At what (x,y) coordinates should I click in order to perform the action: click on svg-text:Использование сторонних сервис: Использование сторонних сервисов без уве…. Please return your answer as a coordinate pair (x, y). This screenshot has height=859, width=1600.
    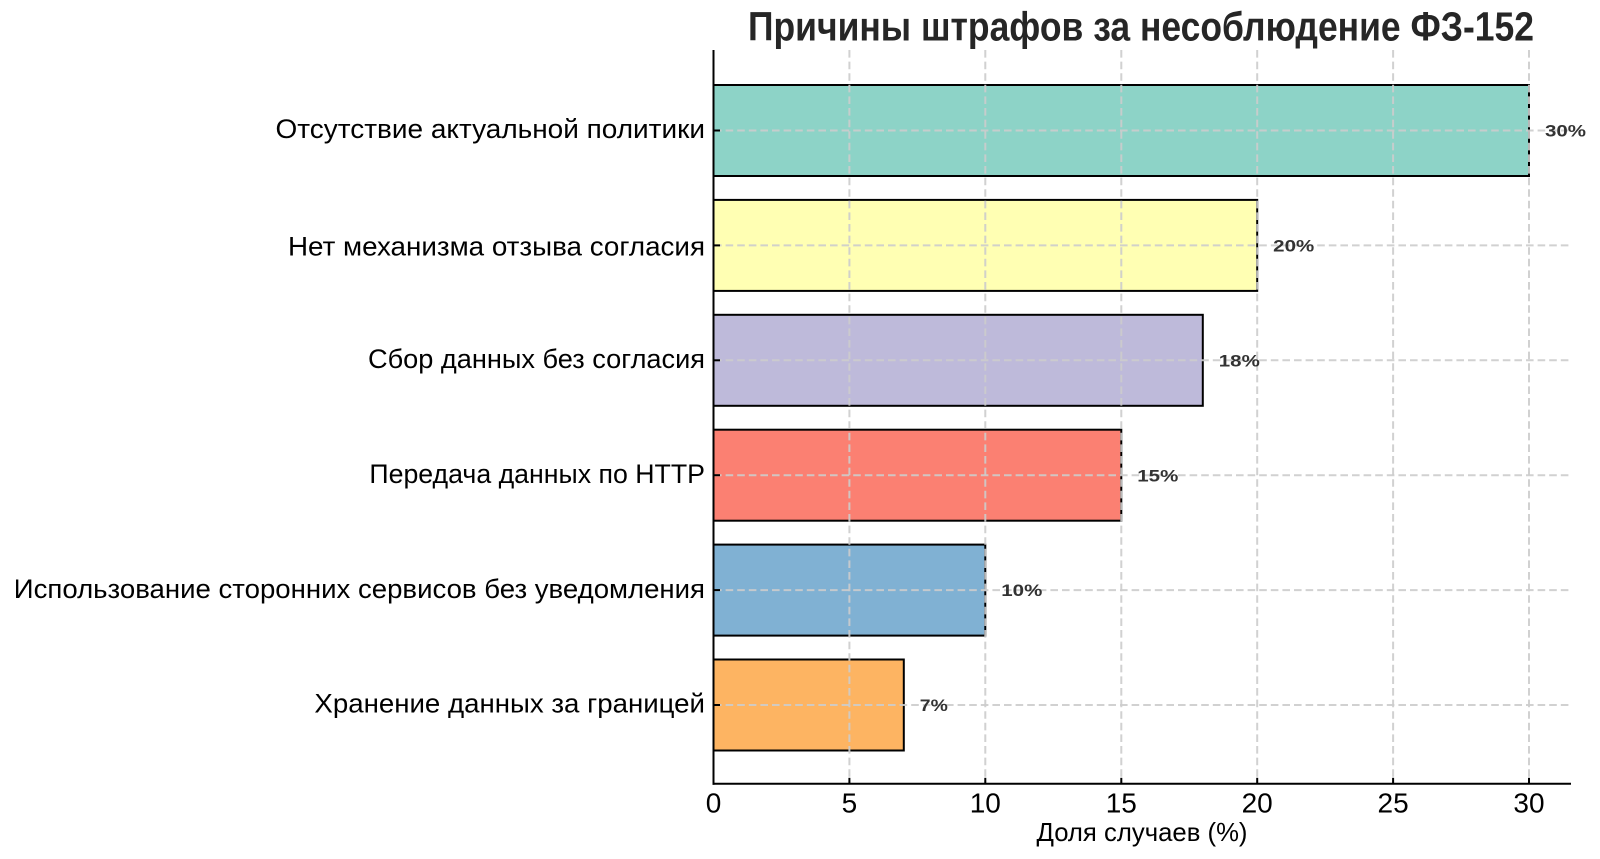
    Looking at the image, I should click on (359, 589).